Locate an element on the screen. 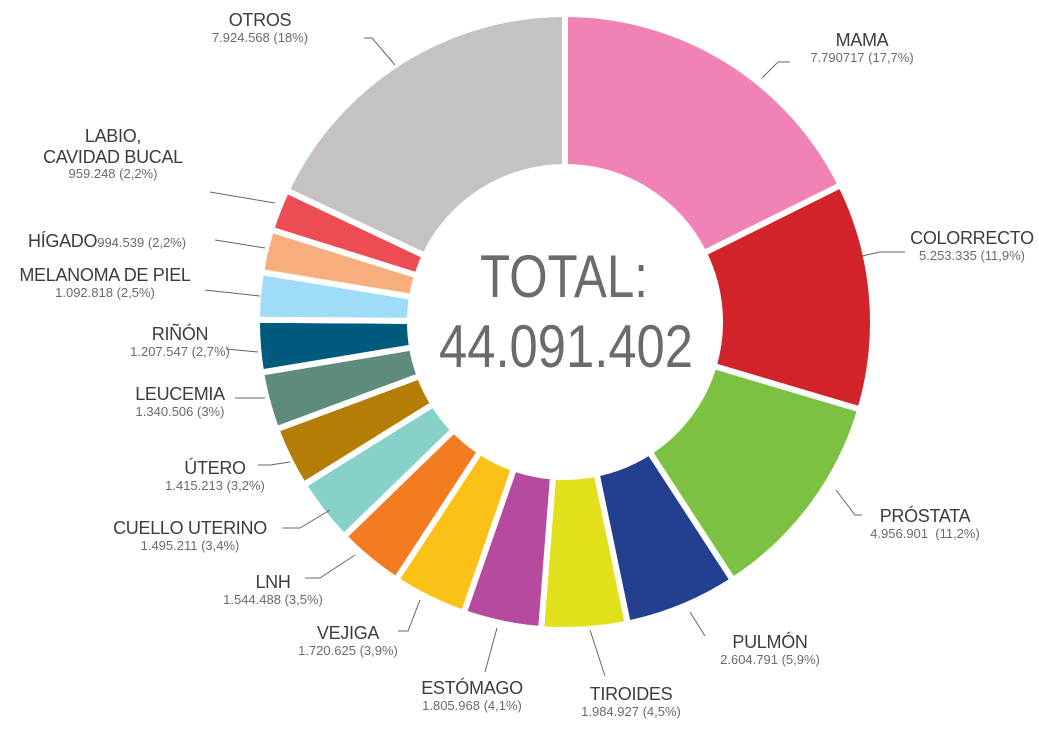 This screenshot has height=729, width=1039. slice-label: LABIO, CAVIDAD BUCAL 959.248 (2,2%) is located at coordinates (113, 154).